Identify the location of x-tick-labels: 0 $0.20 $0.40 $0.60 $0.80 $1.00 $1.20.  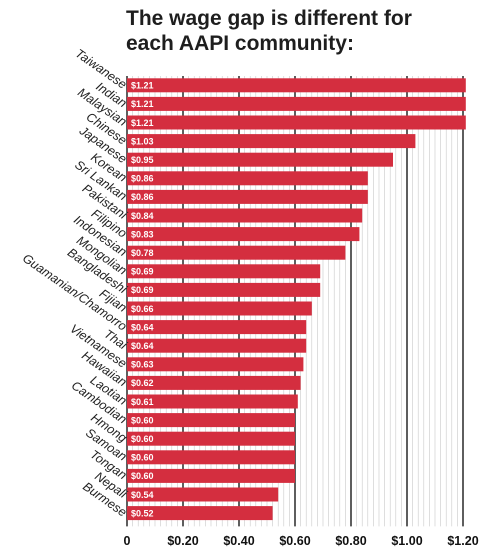
(301, 541).